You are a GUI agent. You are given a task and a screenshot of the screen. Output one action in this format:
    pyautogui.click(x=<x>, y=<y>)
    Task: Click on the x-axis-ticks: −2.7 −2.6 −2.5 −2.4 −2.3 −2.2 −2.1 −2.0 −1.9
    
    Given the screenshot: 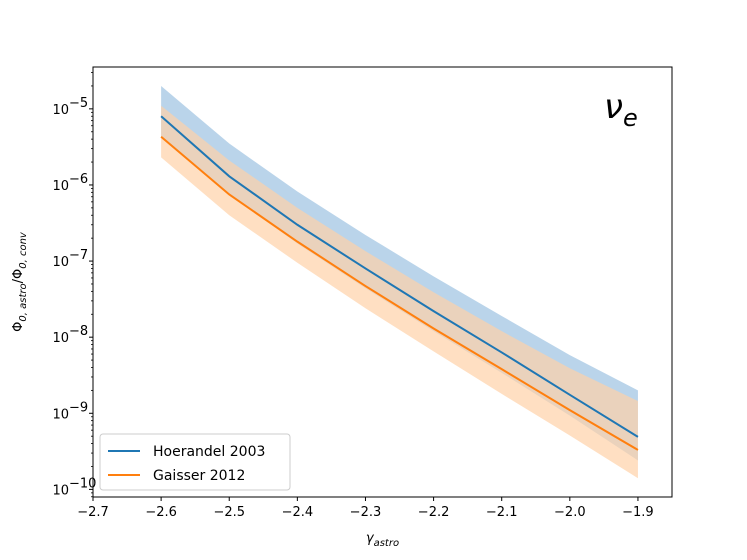 What is the action you would take?
    pyautogui.click(x=365, y=508)
    